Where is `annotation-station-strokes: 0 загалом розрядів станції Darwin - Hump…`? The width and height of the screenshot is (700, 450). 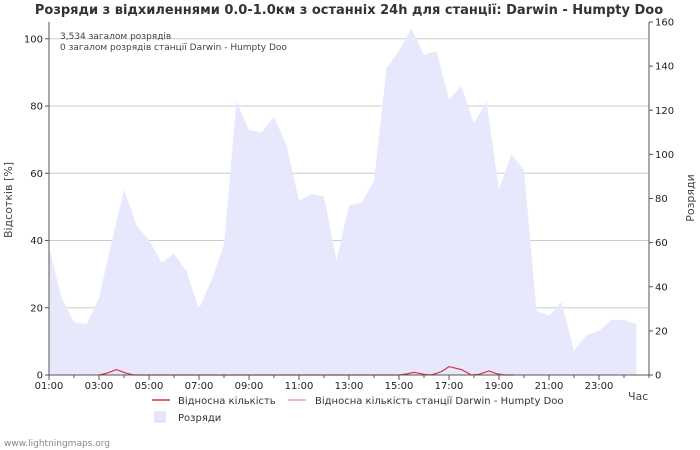
annotation-station-strokes: 0 загалом розрядів станції Darwin - Hump… is located at coordinates (173, 48).